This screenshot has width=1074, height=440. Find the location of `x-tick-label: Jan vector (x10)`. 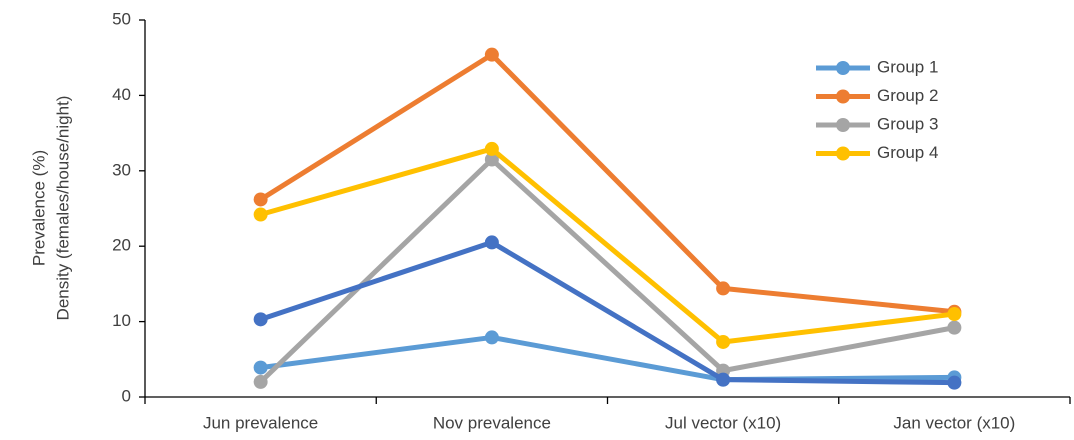

x-tick-label: Jan vector (x10) is located at coordinates (954, 422).